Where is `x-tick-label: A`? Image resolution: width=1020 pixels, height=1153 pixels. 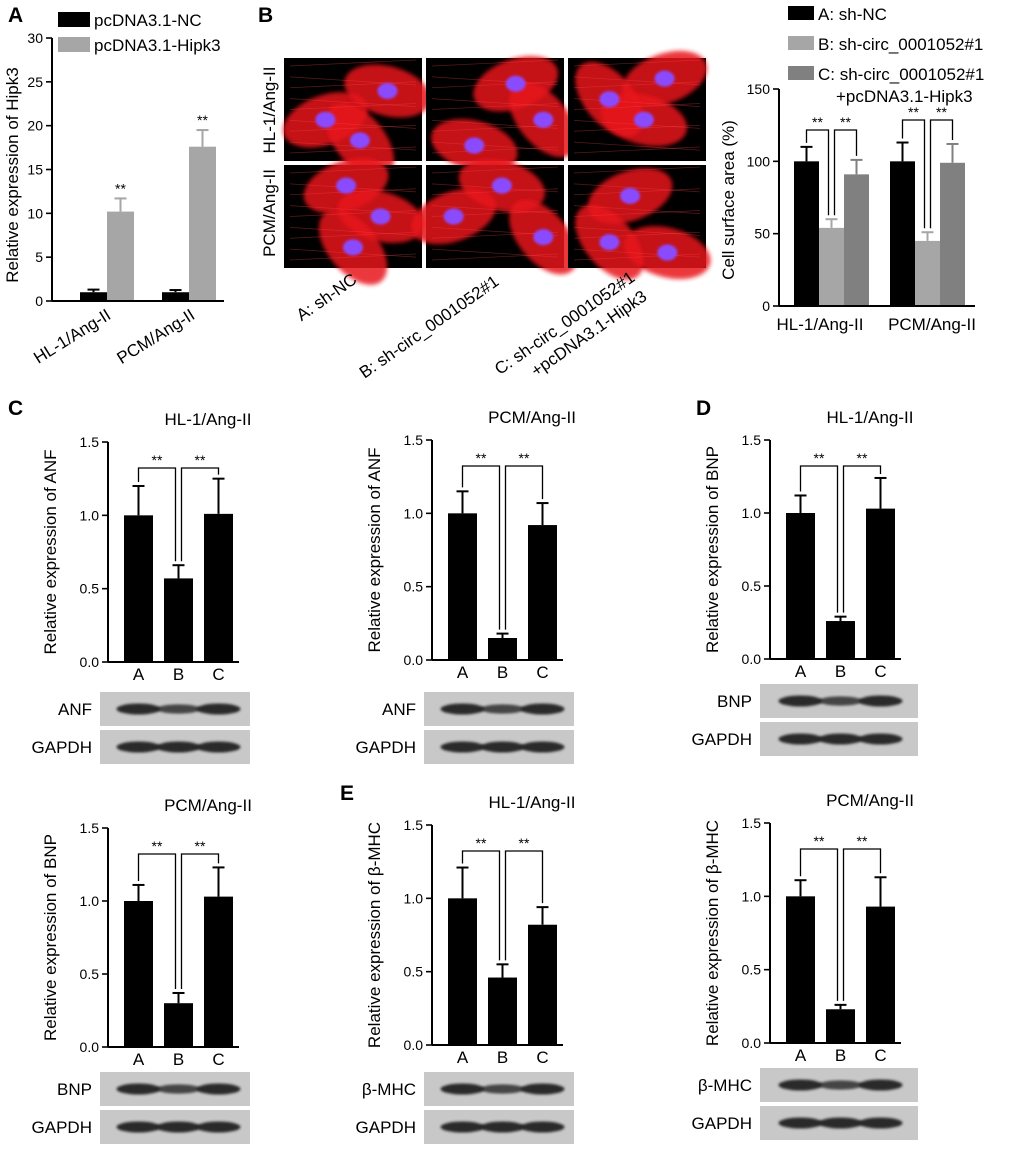
x-tick-label: A is located at coordinates (139, 674).